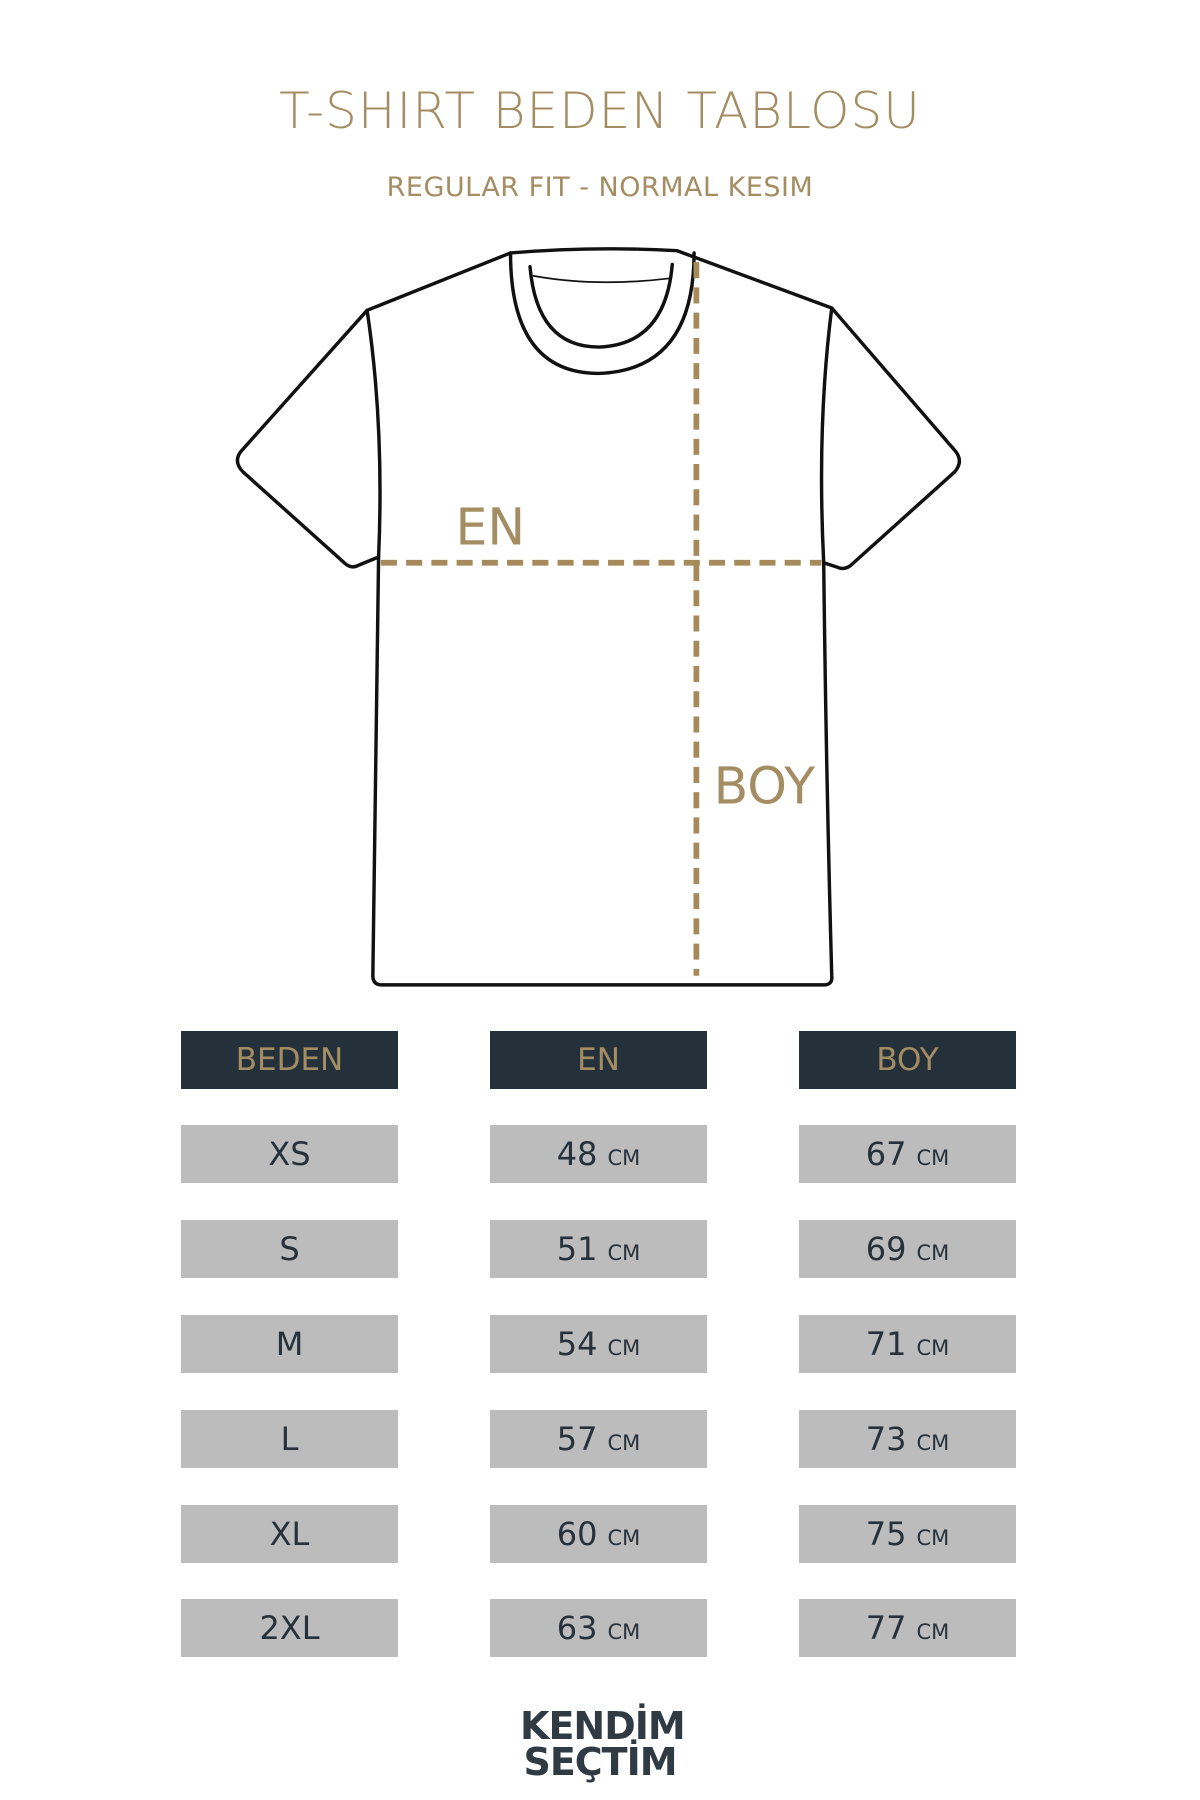 This screenshot has height=1800, width=1200. I want to click on en-cell: 60 CM, so click(598, 1534).